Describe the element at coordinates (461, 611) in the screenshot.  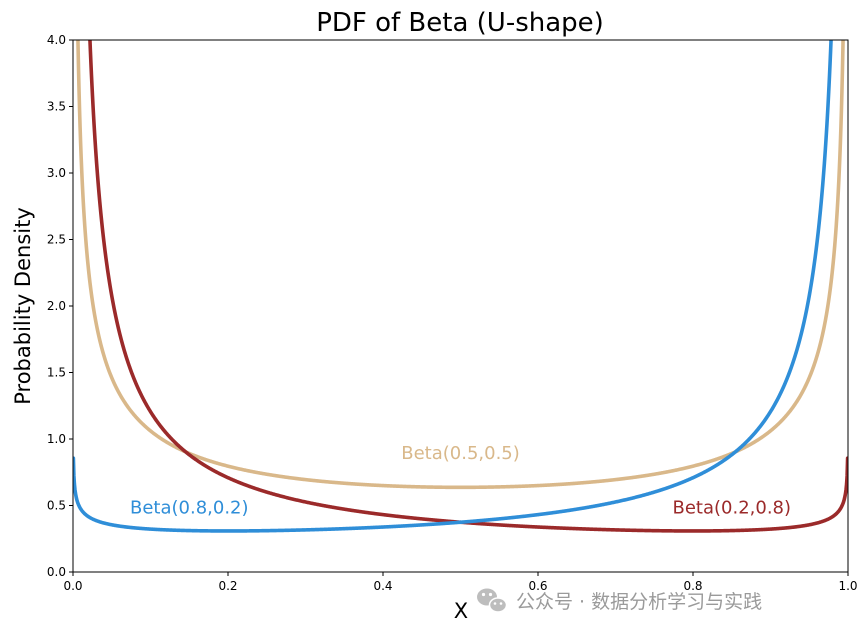
I see `x-axis-label: X` at that location.